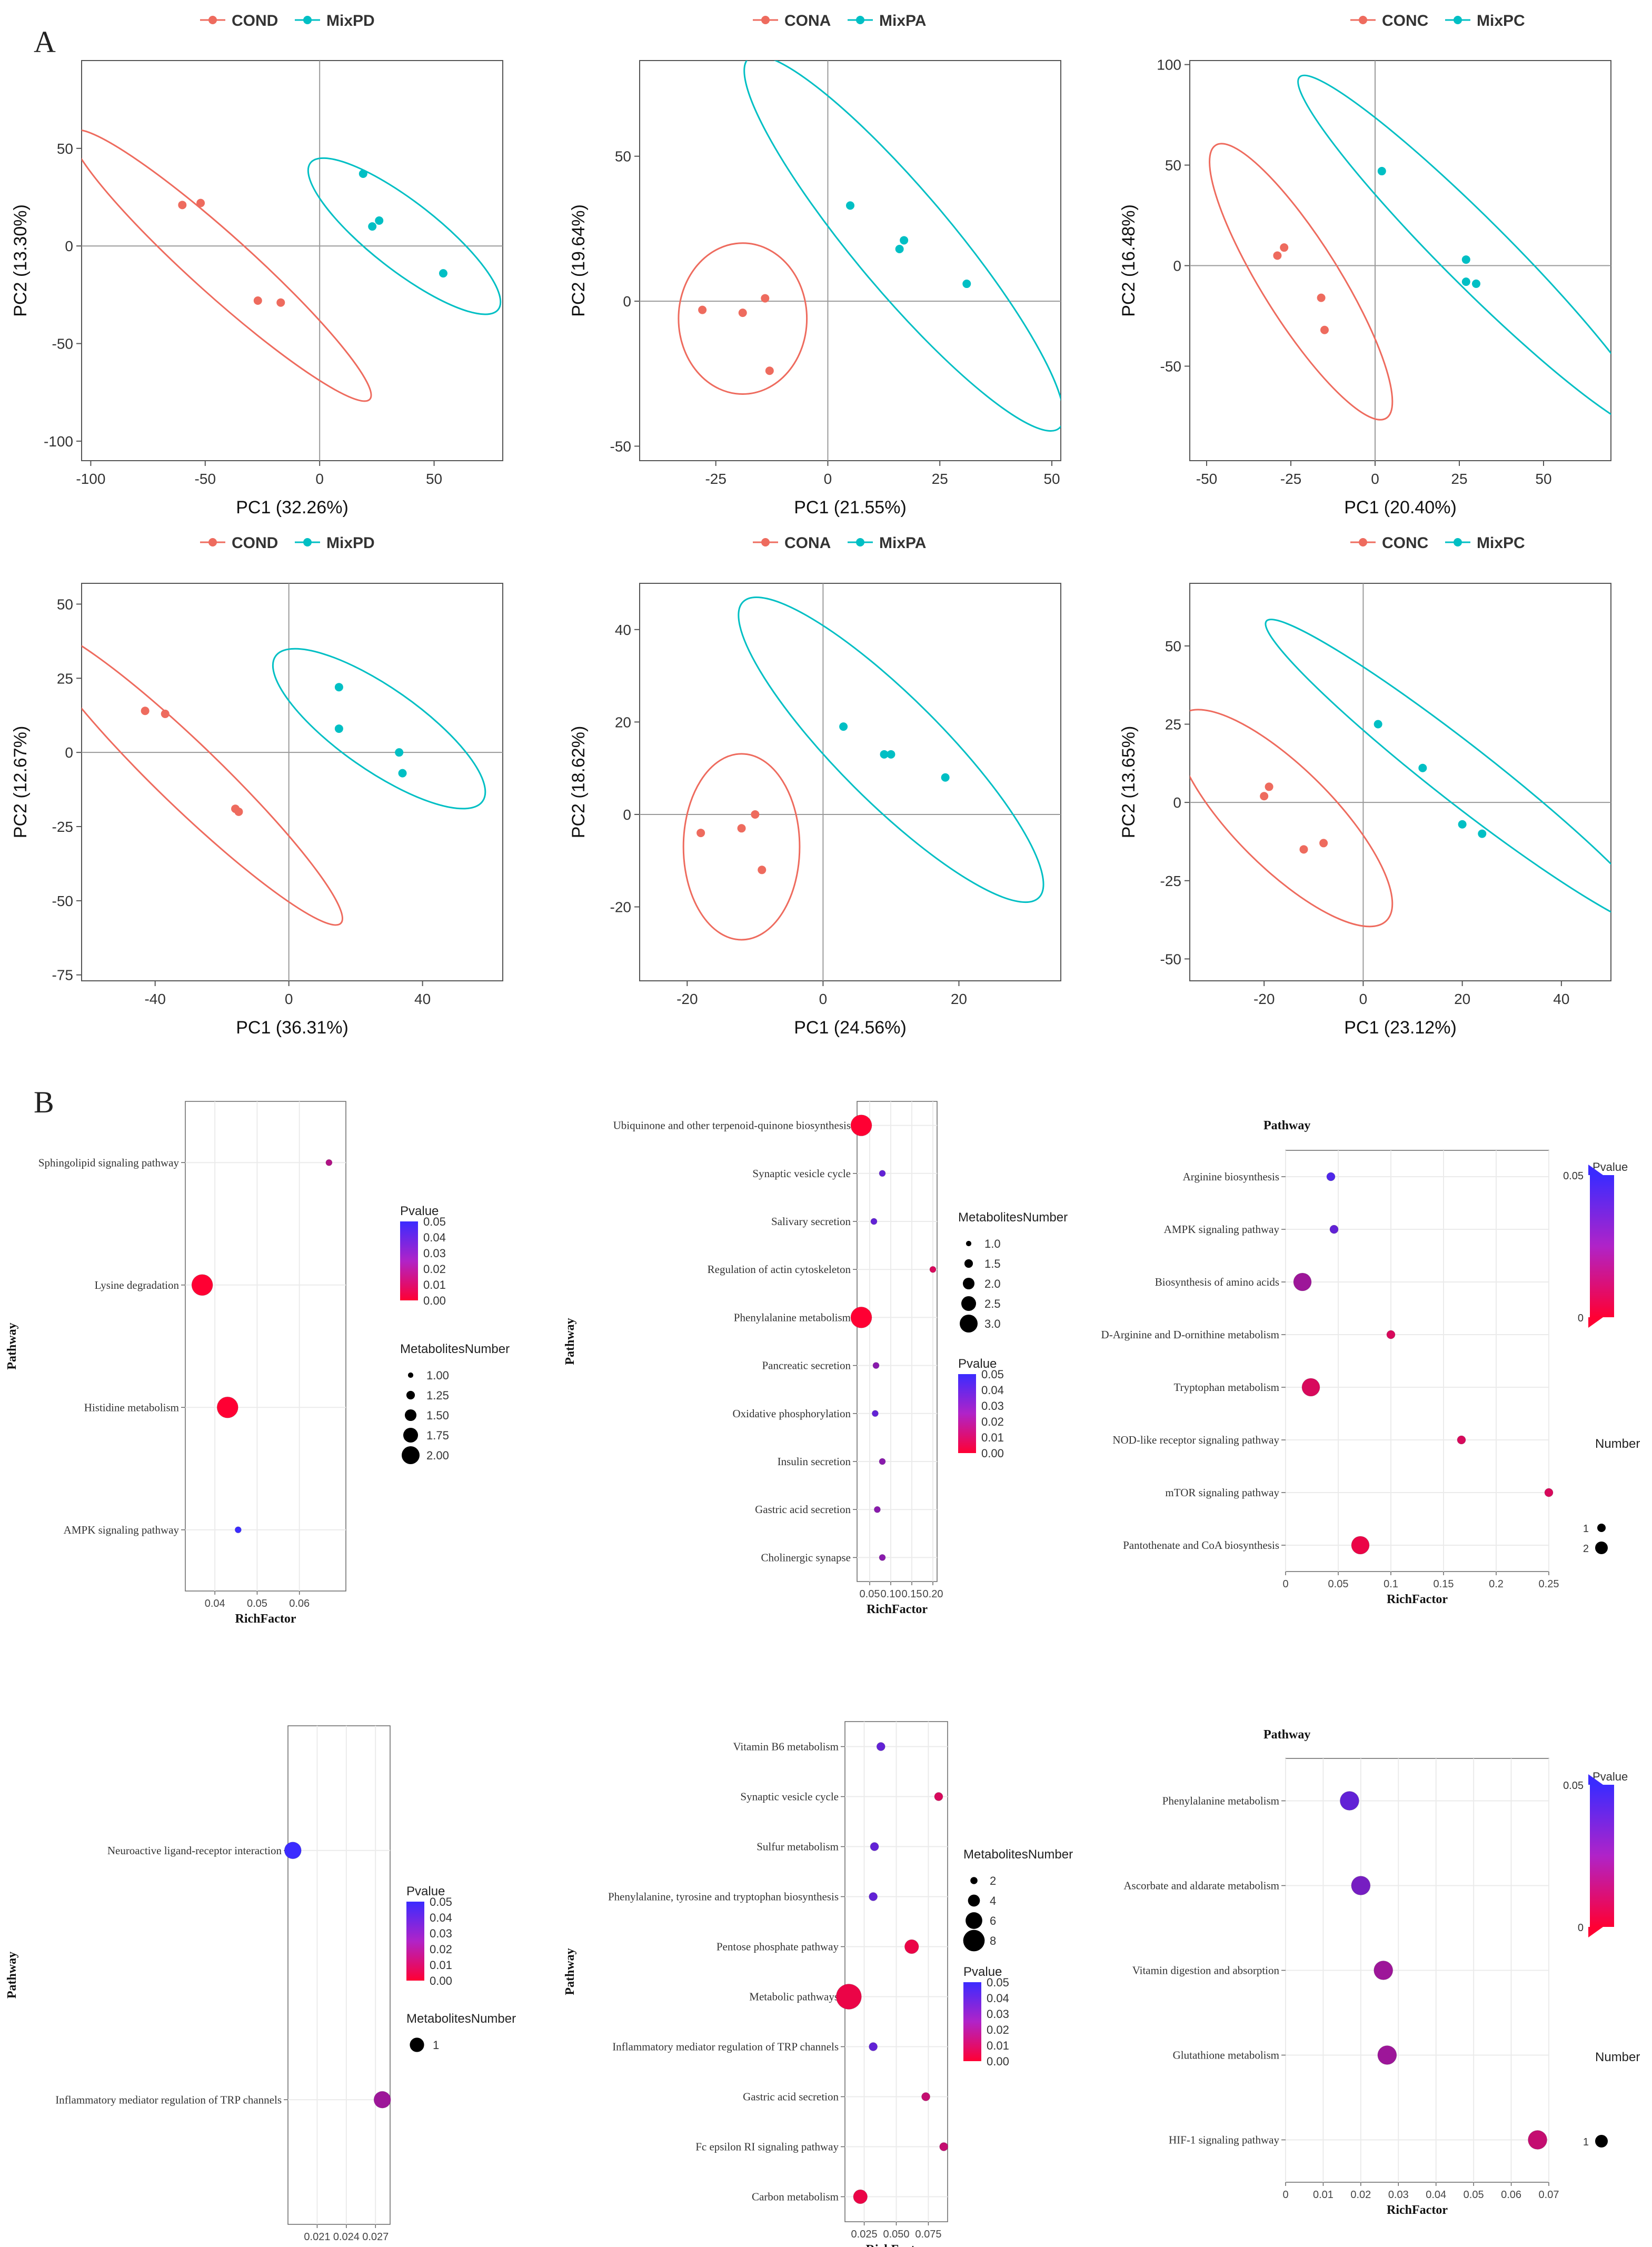  Describe the element at coordinates (339, 1975) in the screenshot. I see `plot-frame` at that location.